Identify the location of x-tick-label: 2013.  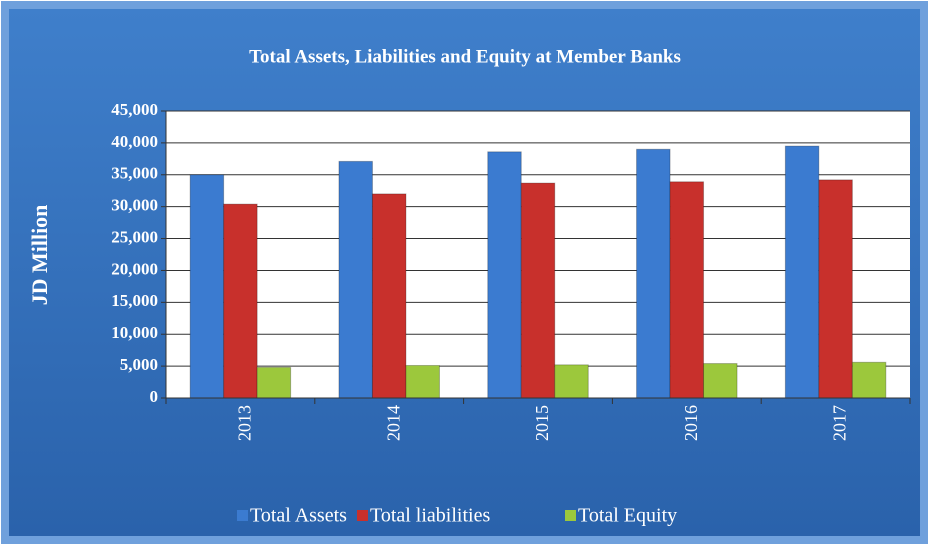
(245, 423).